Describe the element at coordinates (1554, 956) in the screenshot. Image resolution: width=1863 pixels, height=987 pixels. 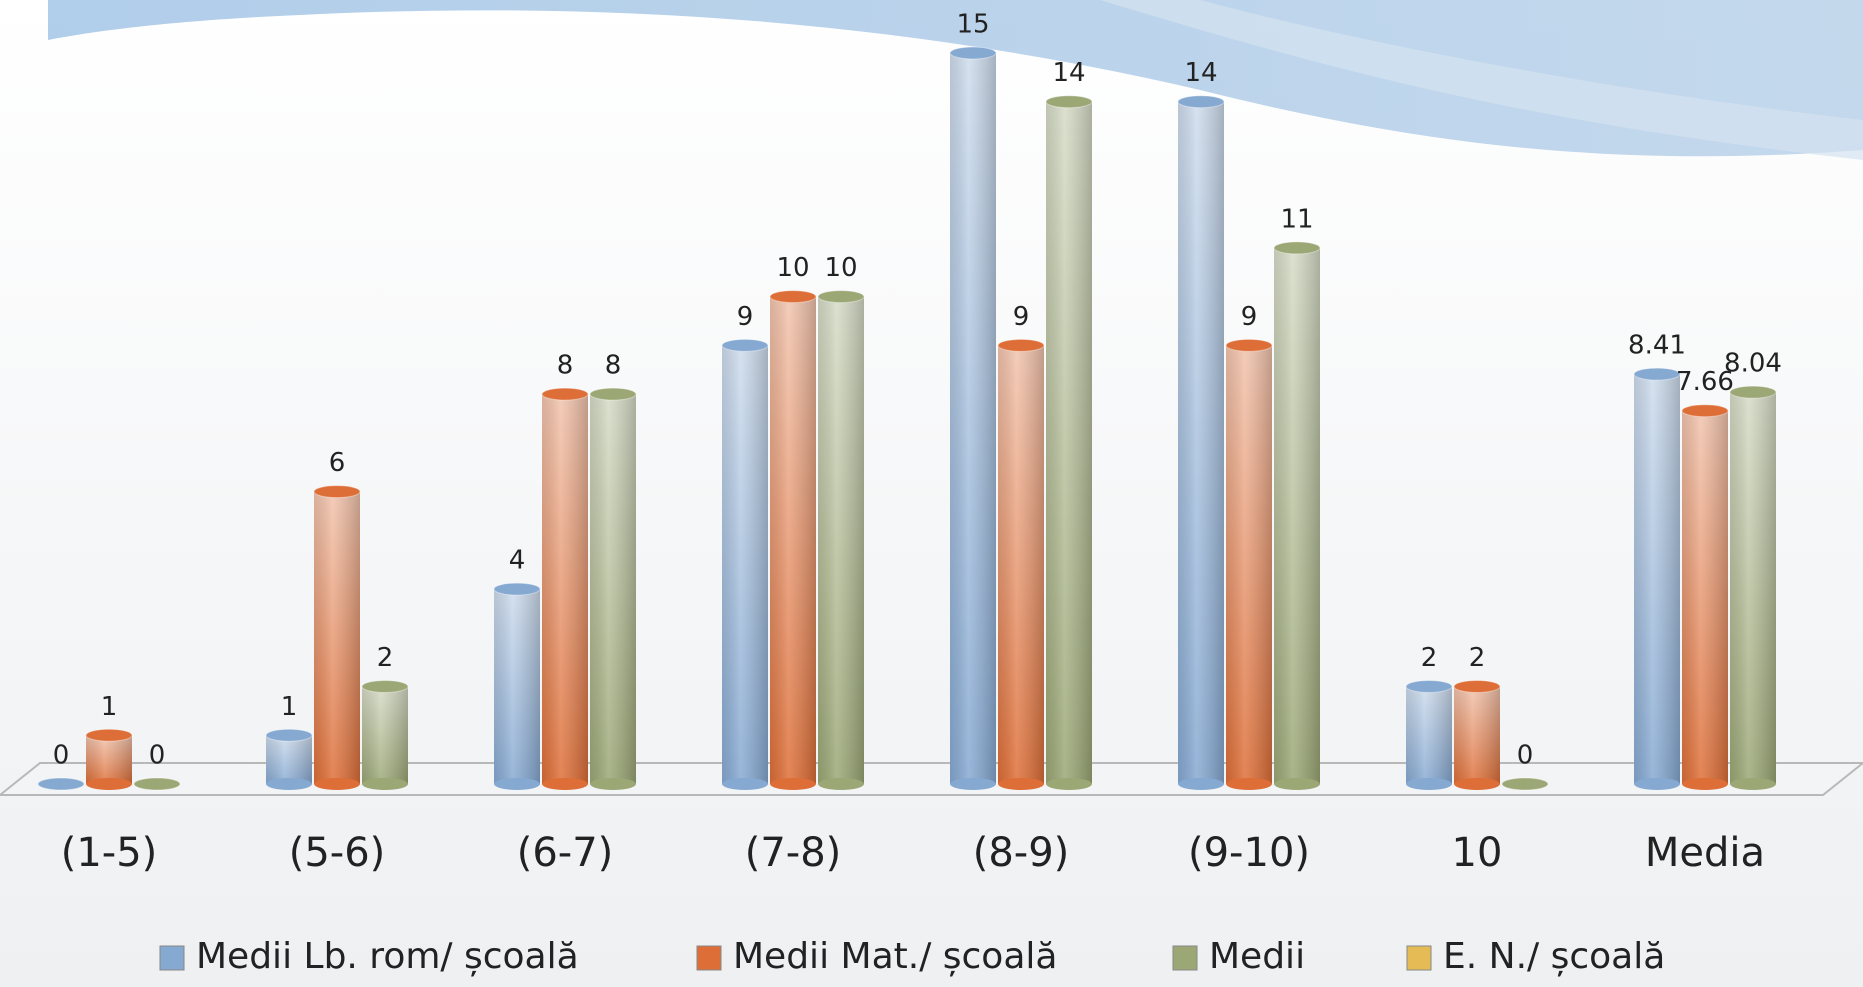
I see `legend-label: E. N./ școală` at that location.